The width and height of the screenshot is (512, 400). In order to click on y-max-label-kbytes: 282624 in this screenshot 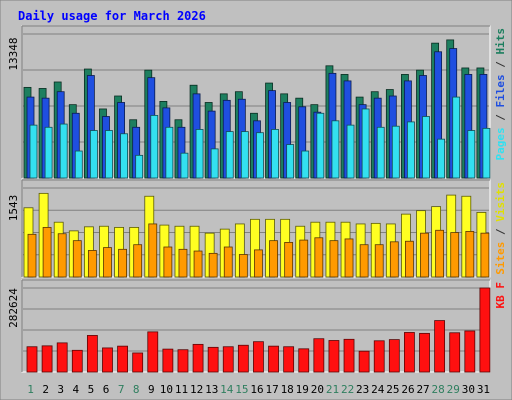, I will do `click(13, 308)`.